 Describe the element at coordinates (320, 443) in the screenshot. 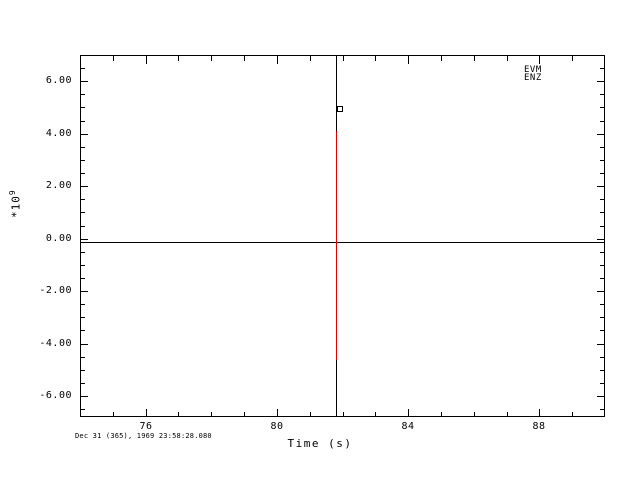

I see `x-axis-title: Time (s)` at that location.